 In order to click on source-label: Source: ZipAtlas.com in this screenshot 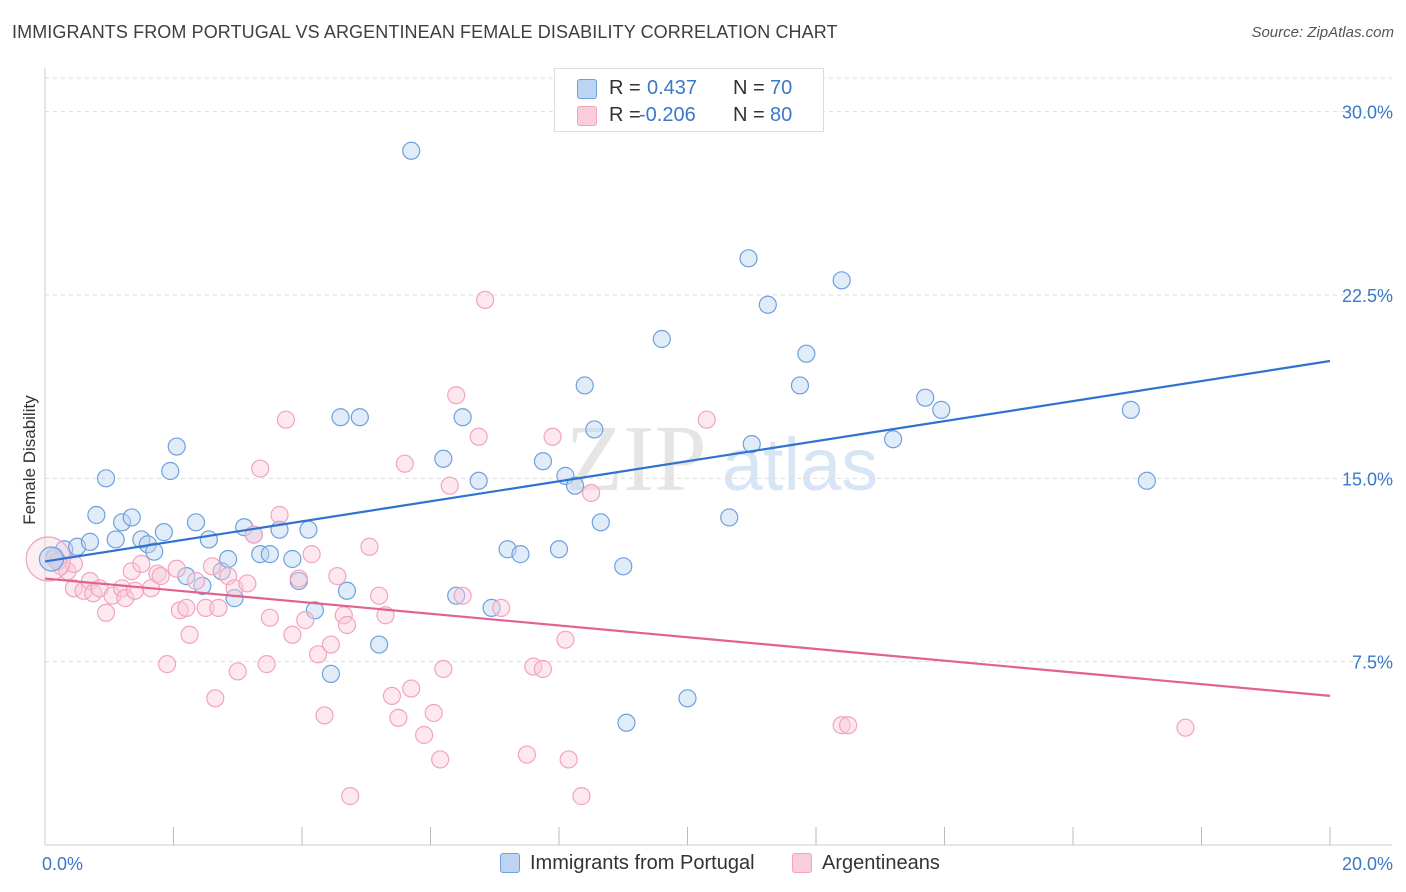, I will do `click(1322, 32)`.